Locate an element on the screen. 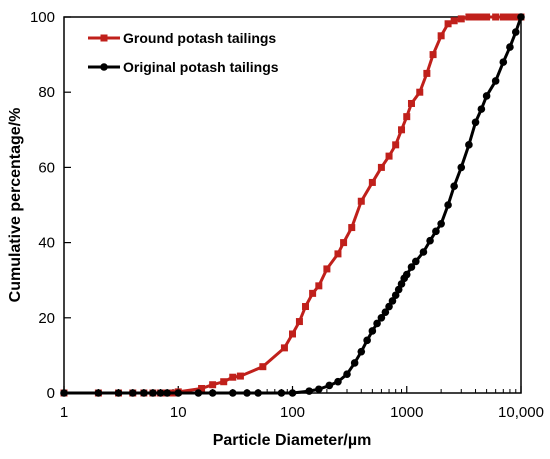 Image resolution: width=550 pixels, height=459 pixels. x-tick-label: 100 is located at coordinates (292, 412).